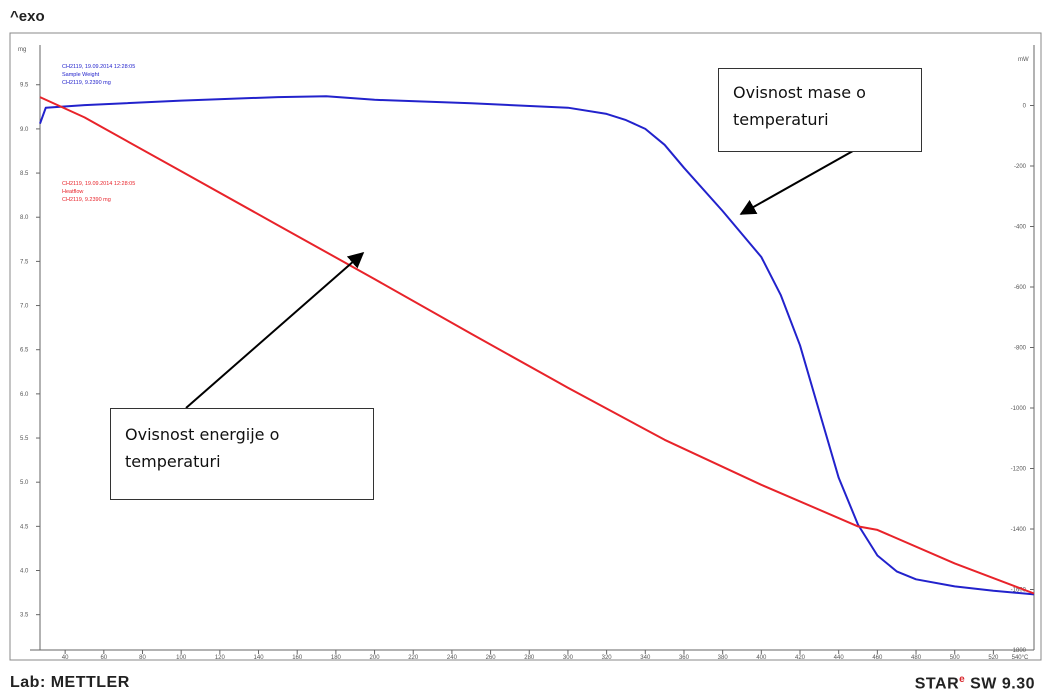 The image size is (1047, 696). What do you see at coordinates (491, 658) in the screenshot?
I see `x-tick-label: 260` at bounding box center [491, 658].